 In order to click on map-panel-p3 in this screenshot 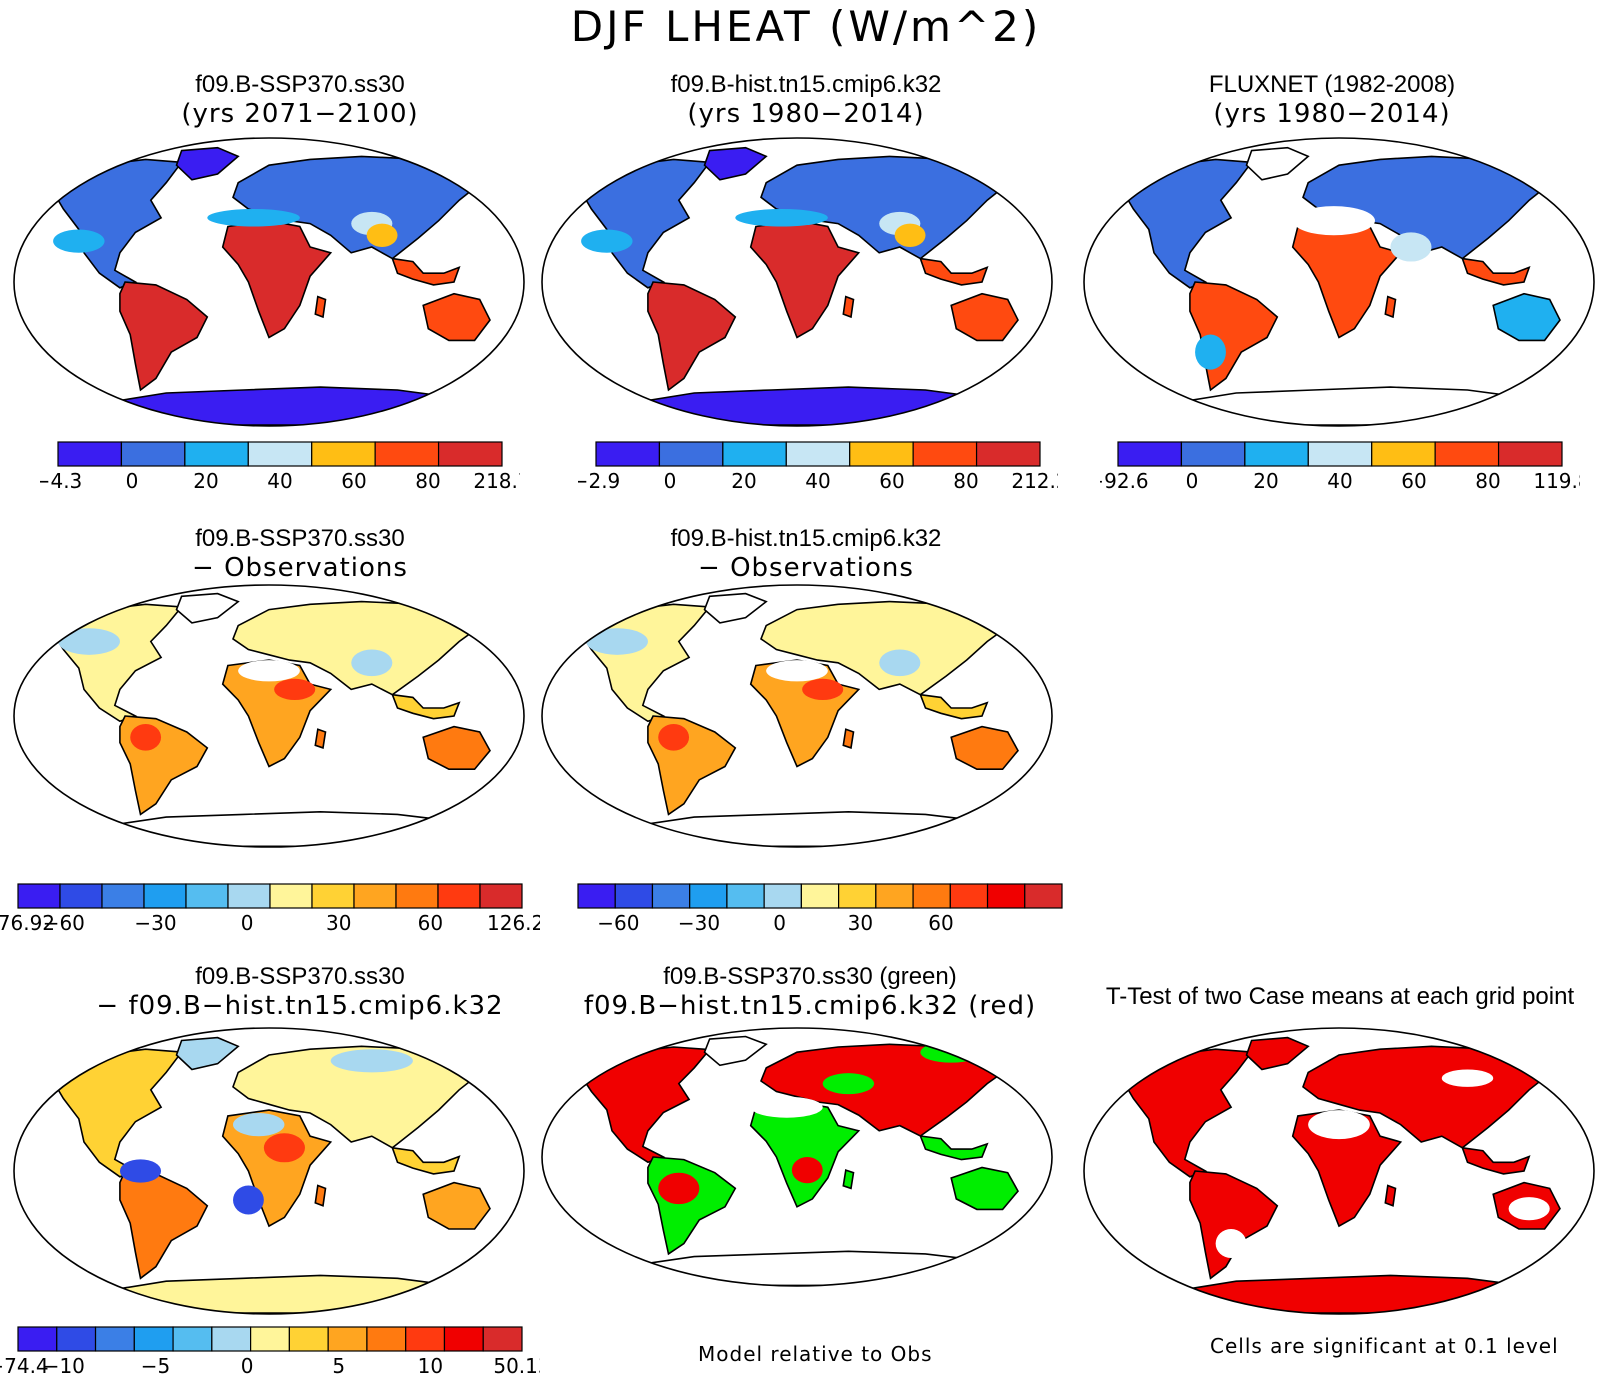, I will do `click(1339, 282)`.